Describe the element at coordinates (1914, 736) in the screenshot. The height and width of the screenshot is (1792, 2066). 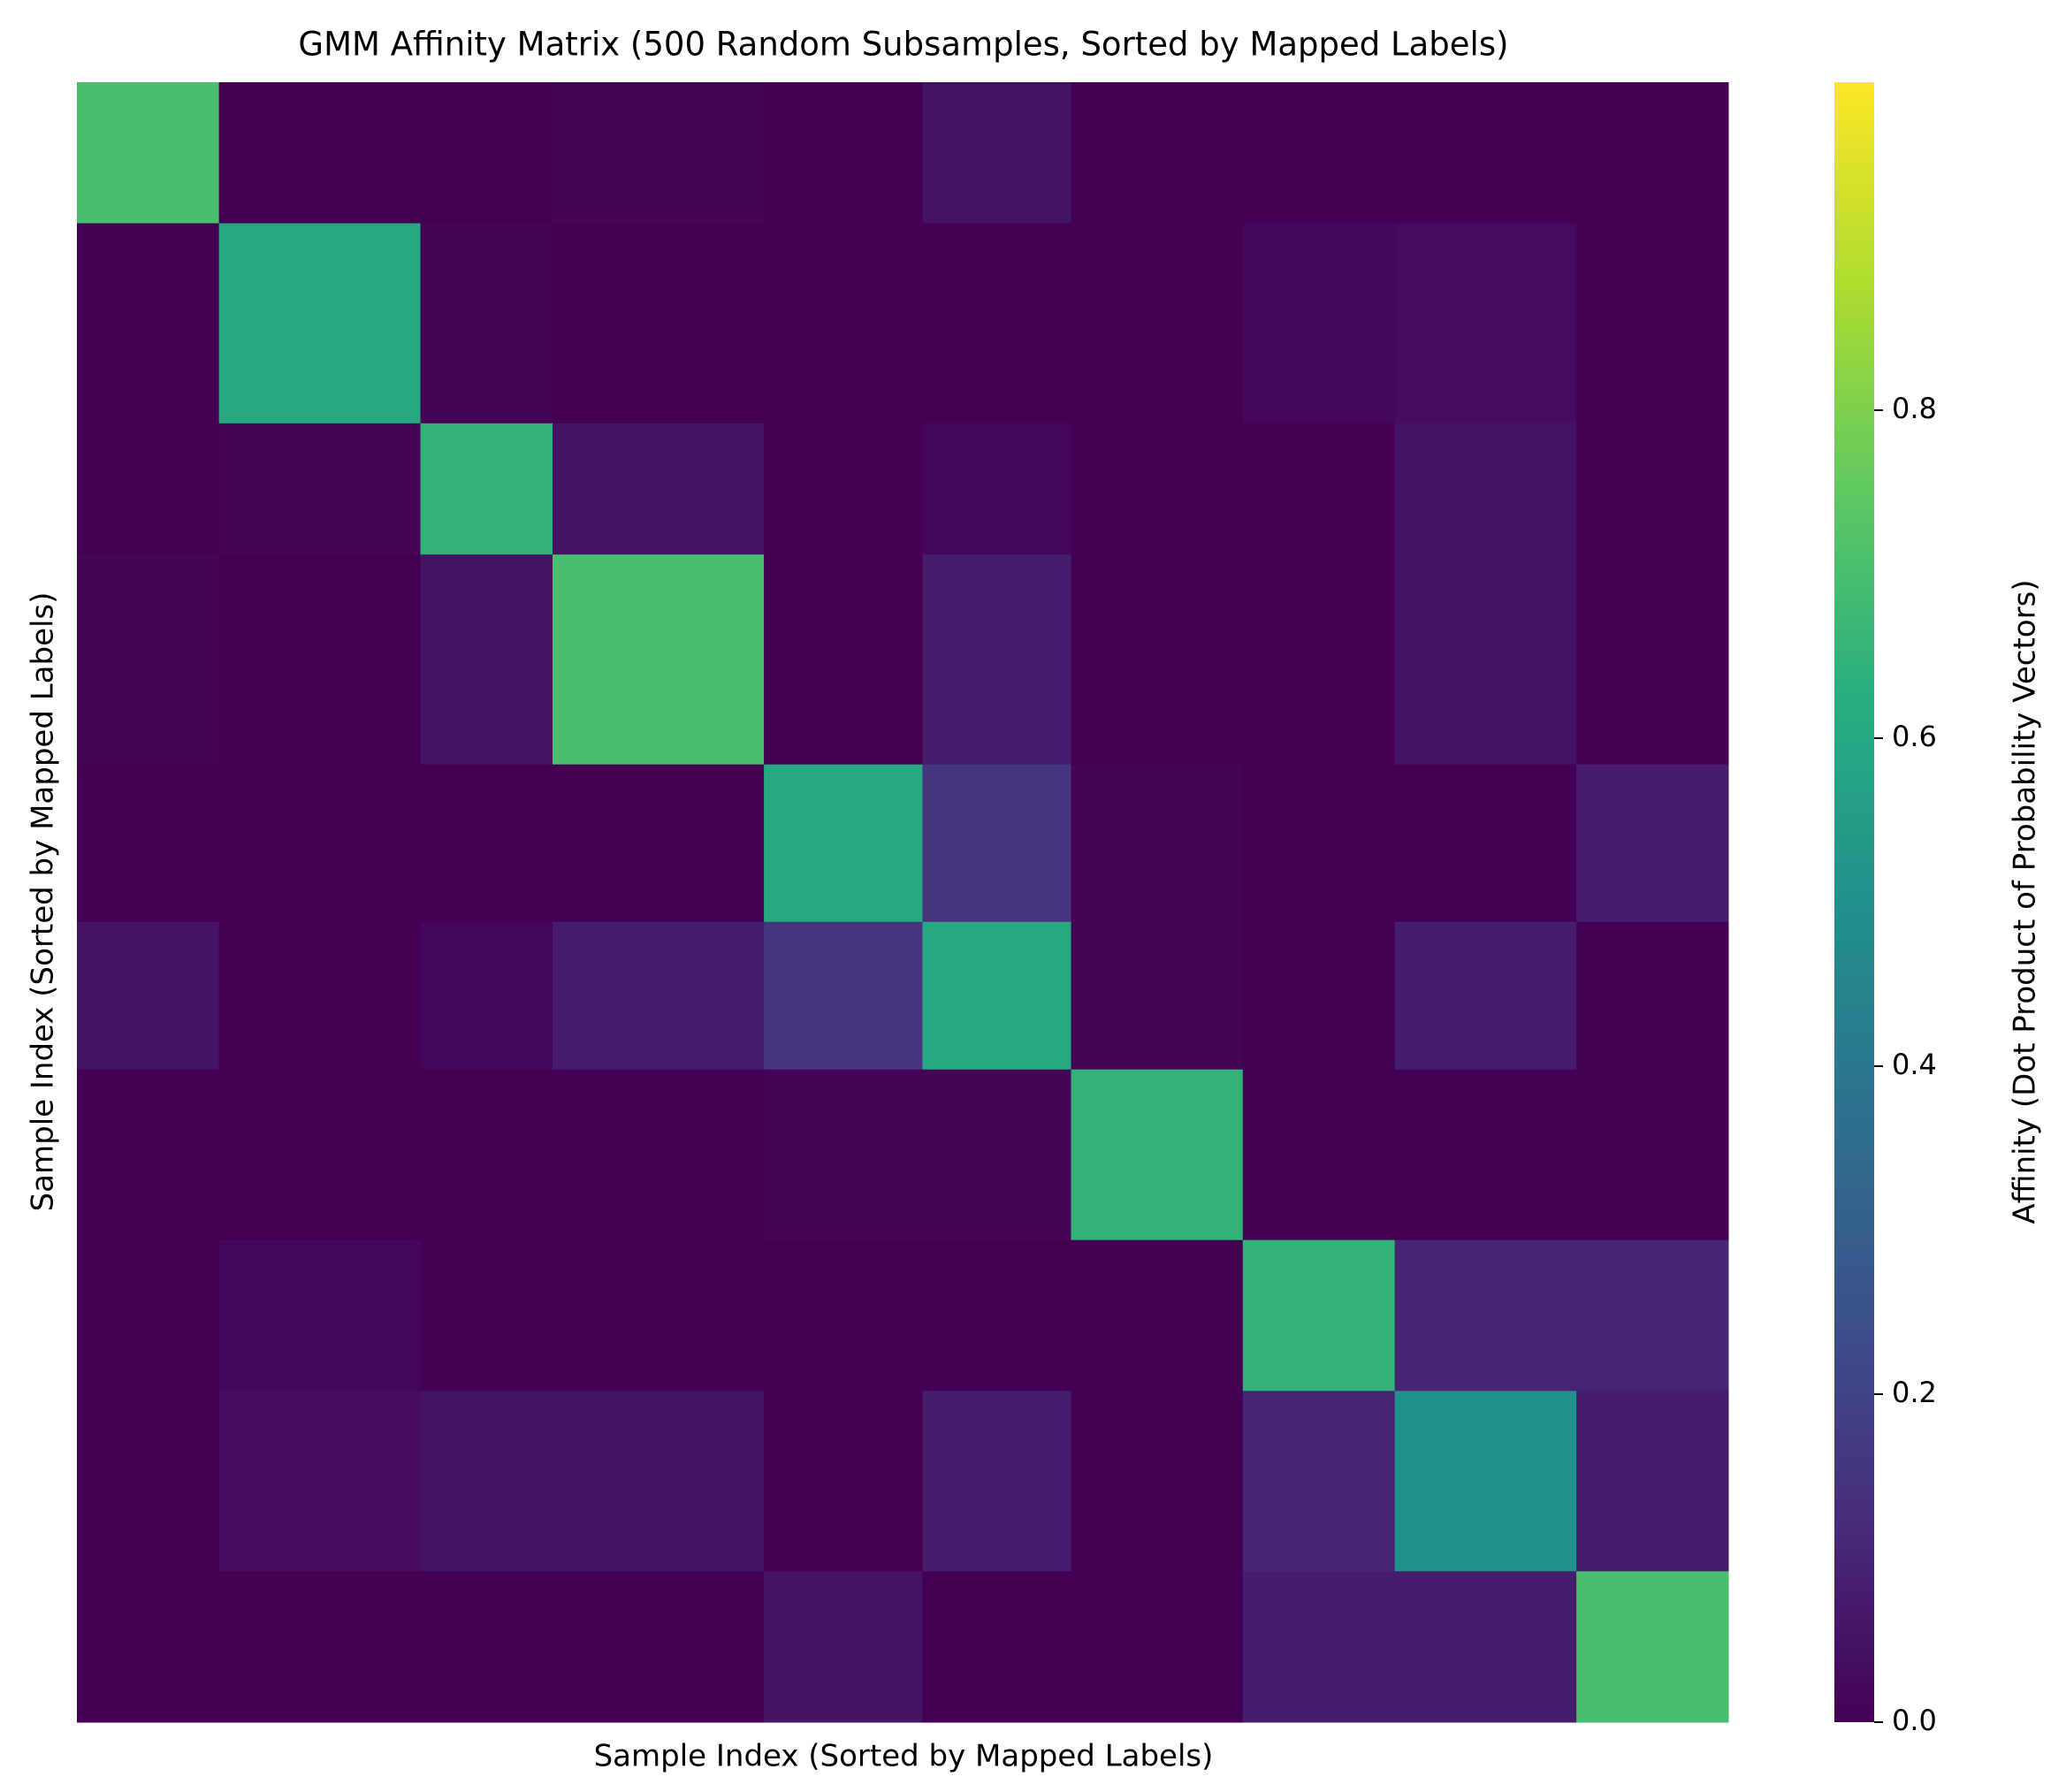
I see `colorbar-tick-label: 0.6` at that location.